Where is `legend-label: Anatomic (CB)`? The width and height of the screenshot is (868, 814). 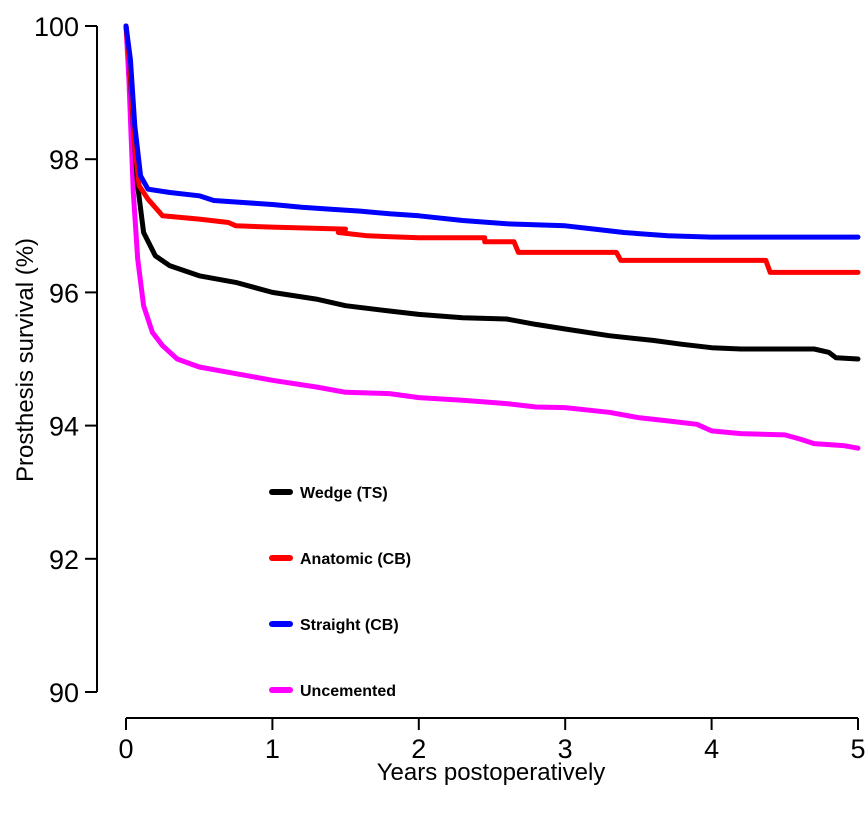
legend-label: Anatomic (CB) is located at coordinates (355, 559).